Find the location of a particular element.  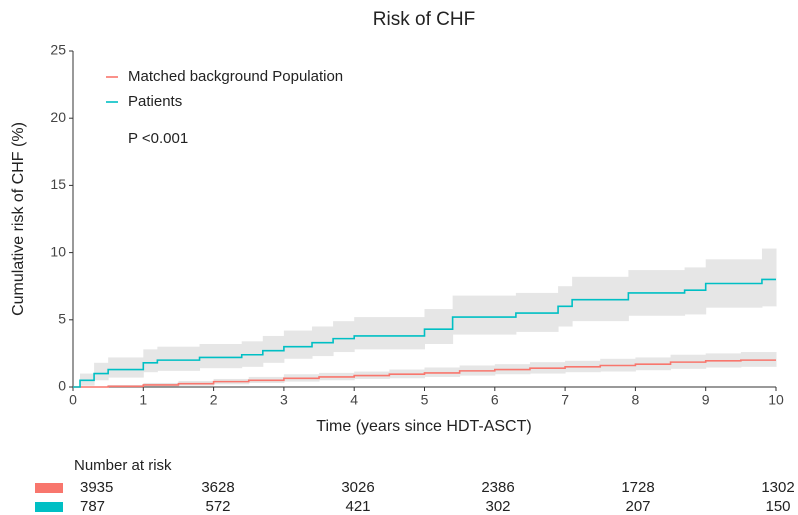

risk-count: 787 is located at coordinates (92, 506).